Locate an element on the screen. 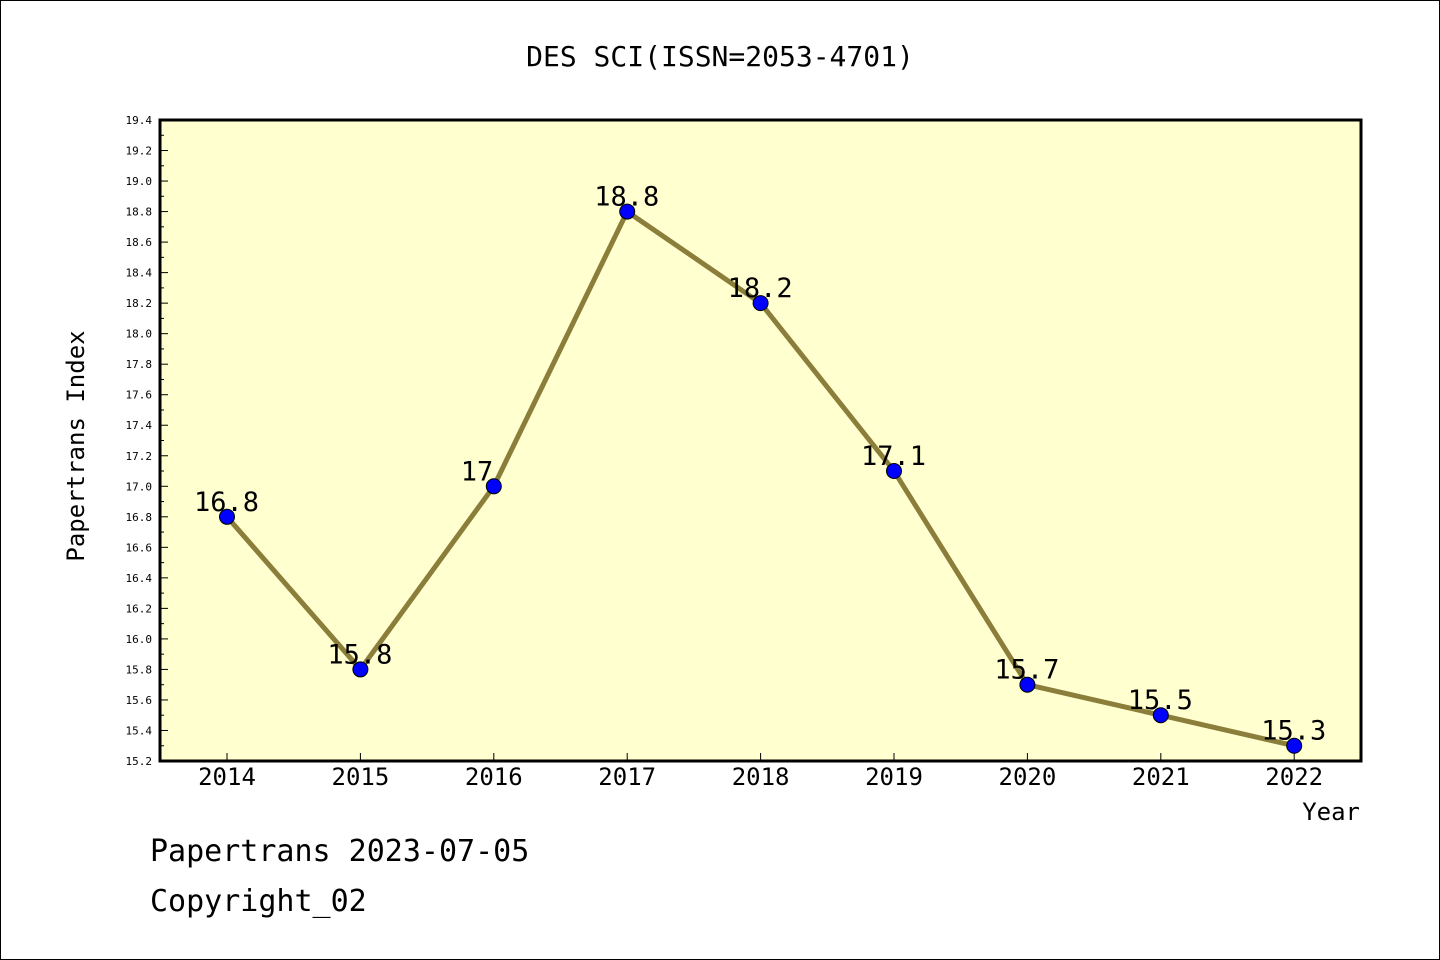 The image size is (1440, 960). data-label: 15.3 is located at coordinates (1293, 731).